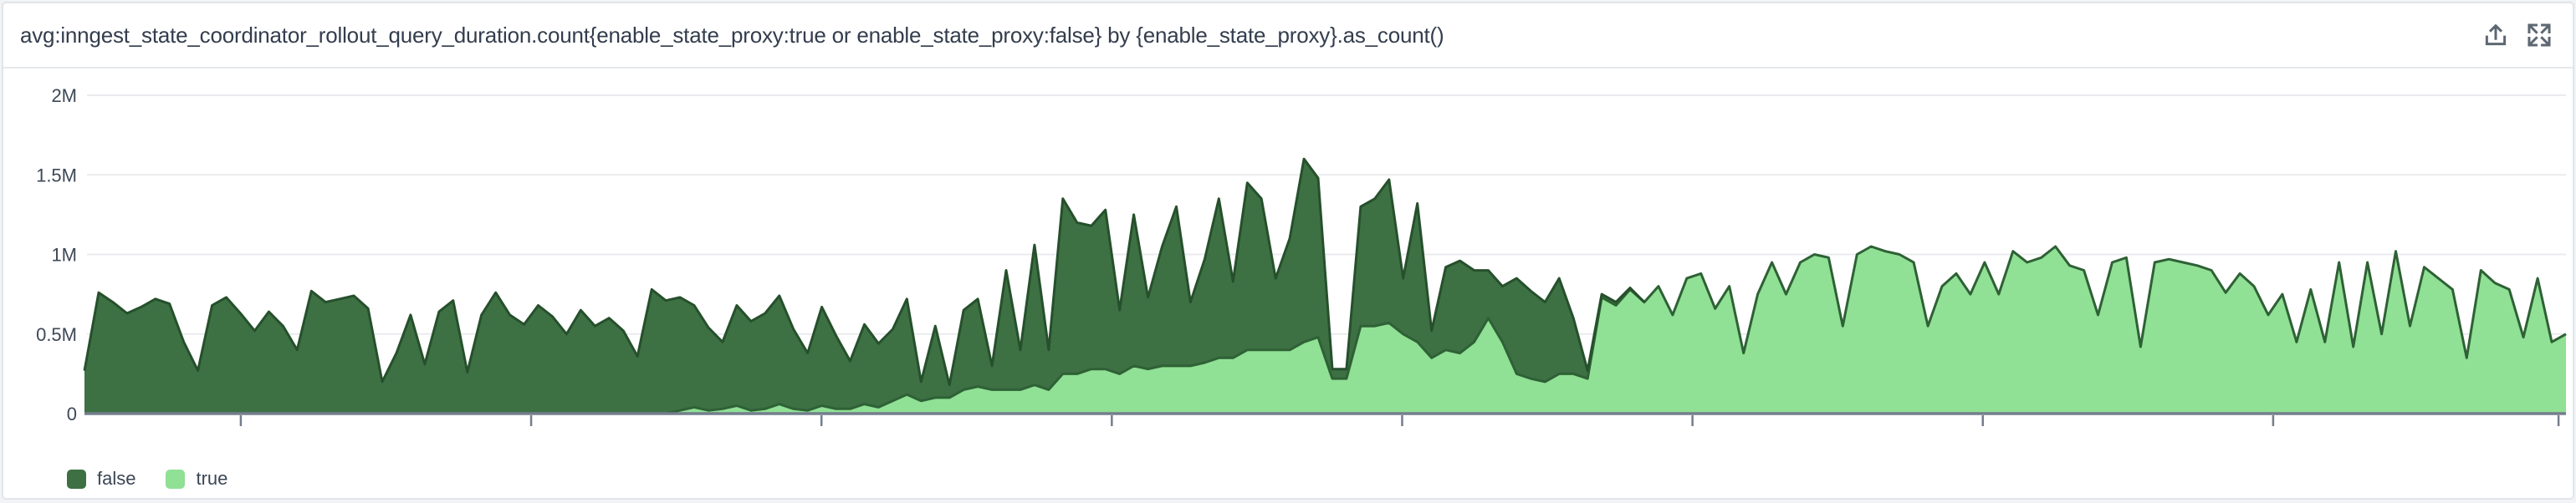  Describe the element at coordinates (116, 478) in the screenshot. I see `legend-label-false: false` at that location.